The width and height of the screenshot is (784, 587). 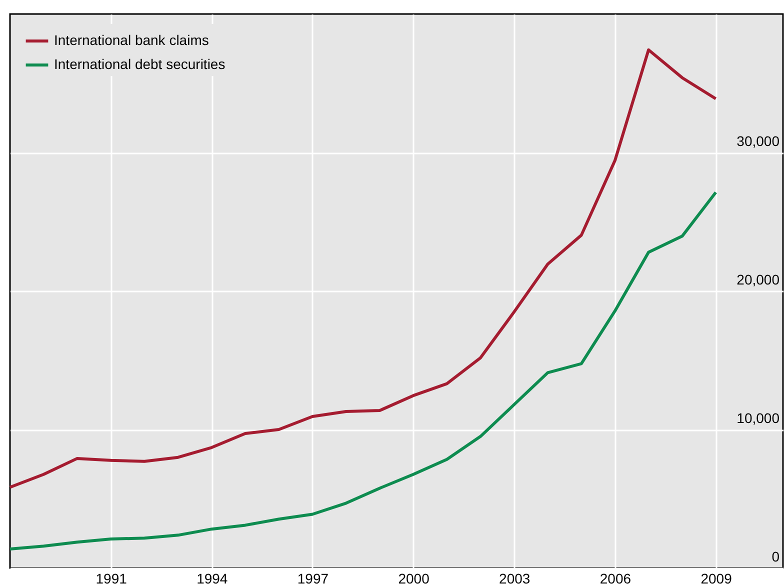 What do you see at coordinates (758, 141) in the screenshot?
I see `y-tick-label: 30,000` at bounding box center [758, 141].